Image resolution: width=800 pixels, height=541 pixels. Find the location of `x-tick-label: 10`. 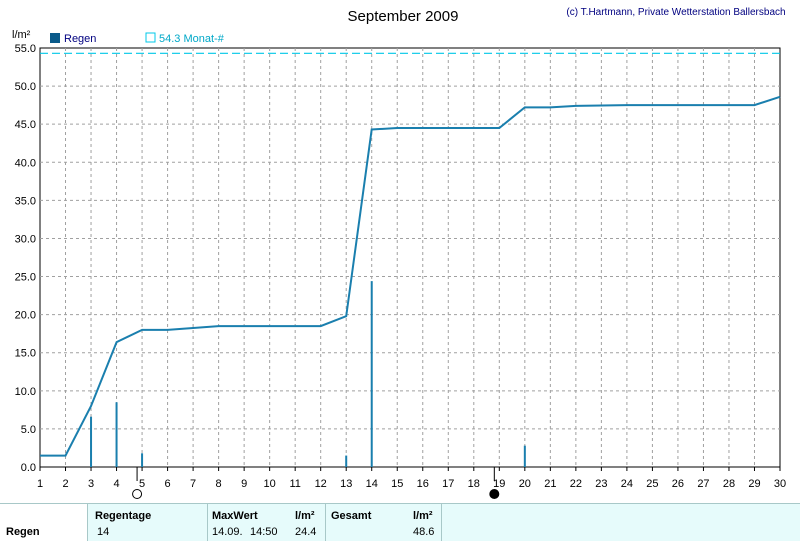

x-tick-label: 10 is located at coordinates (270, 484).